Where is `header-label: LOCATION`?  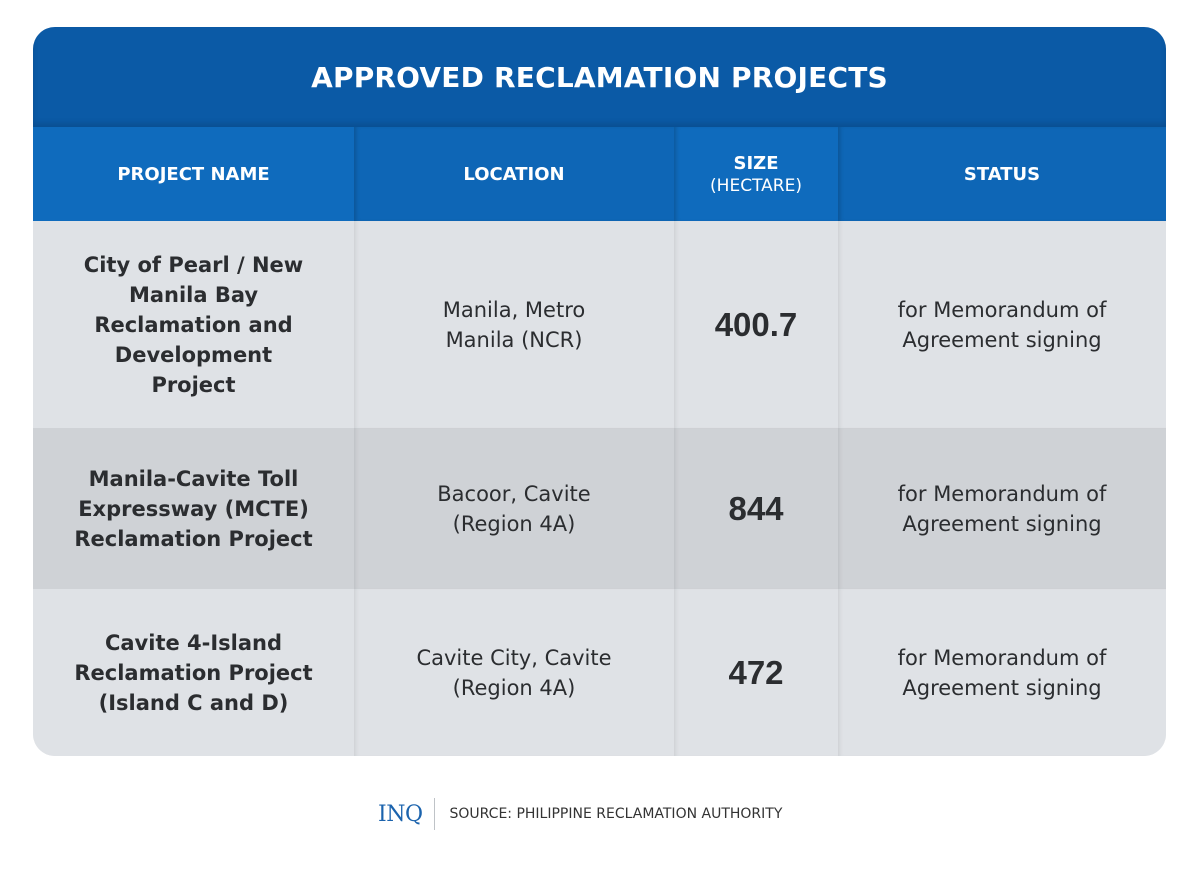 header-label: LOCATION is located at coordinates (514, 174).